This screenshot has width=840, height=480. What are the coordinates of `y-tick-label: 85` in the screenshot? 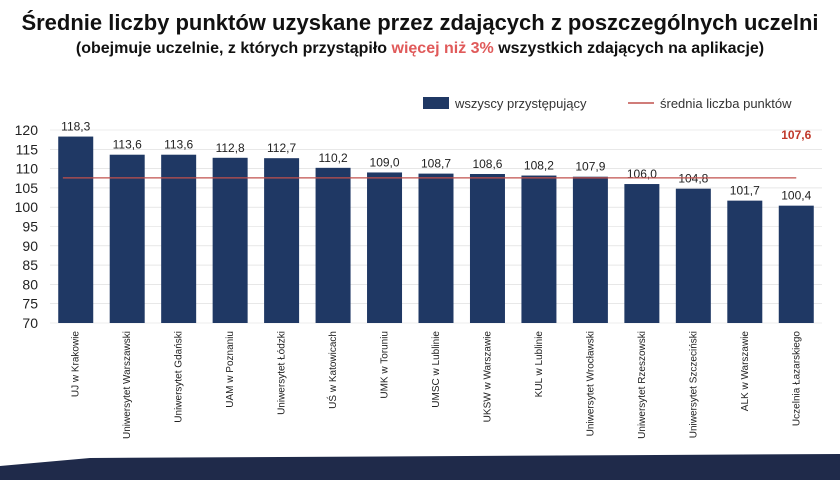 It's located at (30, 265).